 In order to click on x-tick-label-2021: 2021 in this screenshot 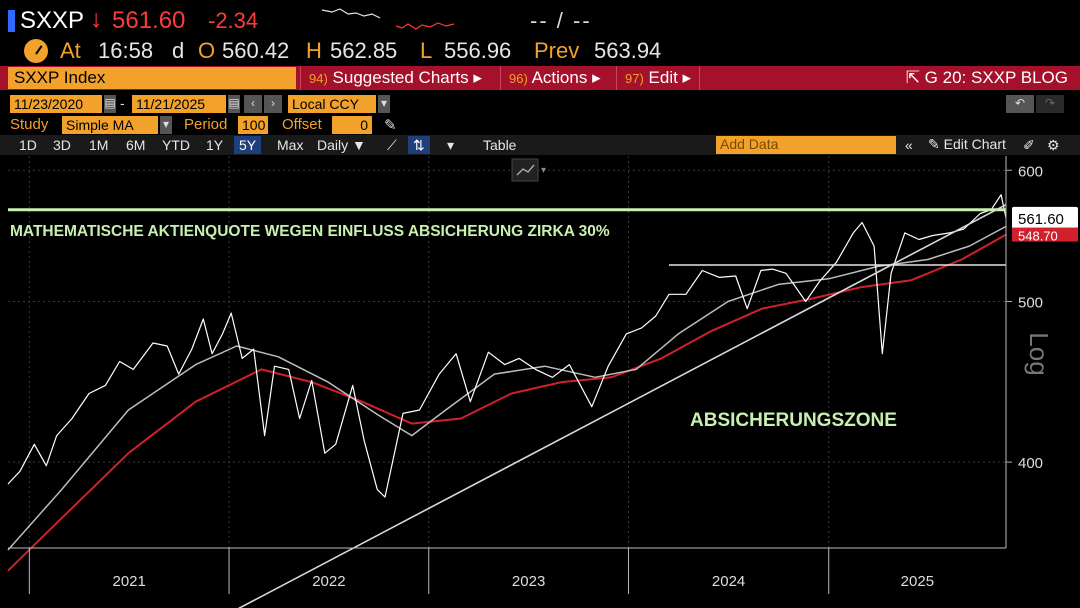, I will do `click(129, 581)`.